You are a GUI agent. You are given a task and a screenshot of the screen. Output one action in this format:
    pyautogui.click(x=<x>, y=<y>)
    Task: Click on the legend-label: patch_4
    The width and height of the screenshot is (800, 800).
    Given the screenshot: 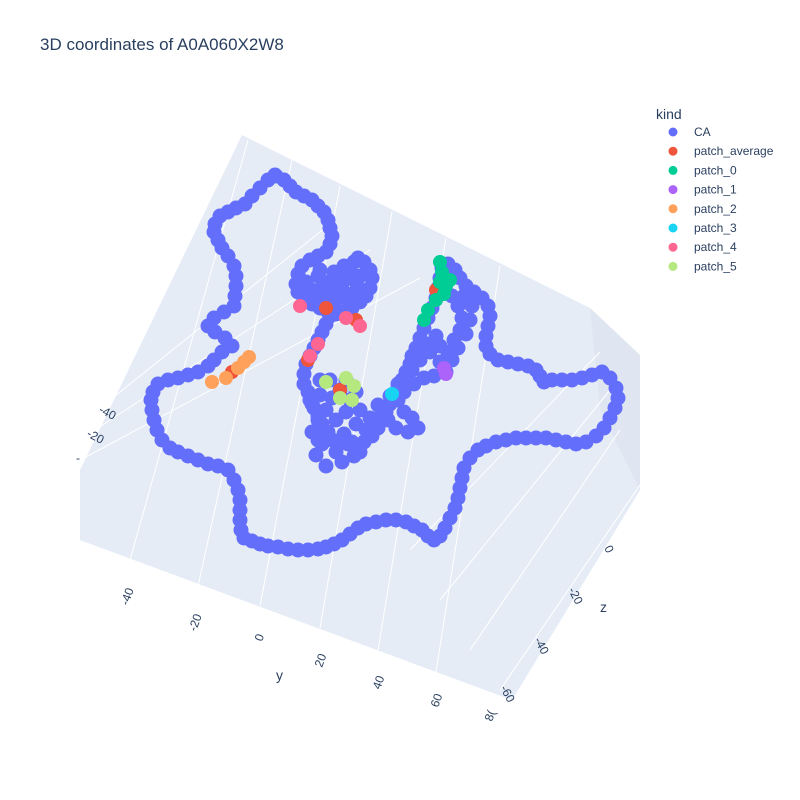 What is the action you would take?
    pyautogui.click(x=715, y=247)
    